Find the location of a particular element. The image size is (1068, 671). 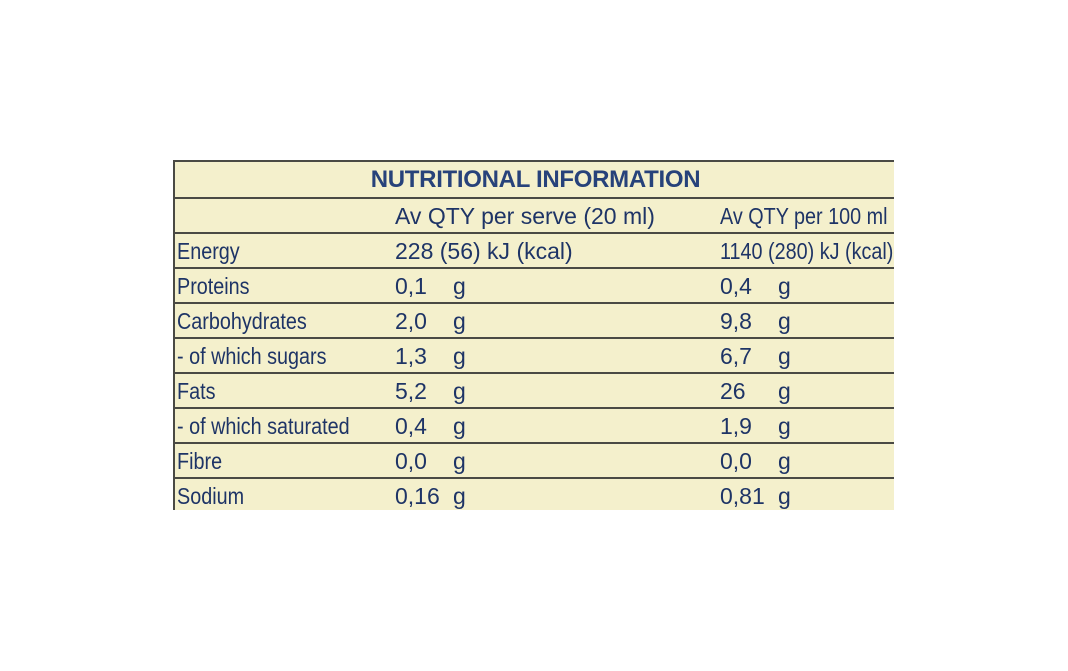

table-row: Proteins 0,1 g 0,4 g is located at coordinates (534, 286).